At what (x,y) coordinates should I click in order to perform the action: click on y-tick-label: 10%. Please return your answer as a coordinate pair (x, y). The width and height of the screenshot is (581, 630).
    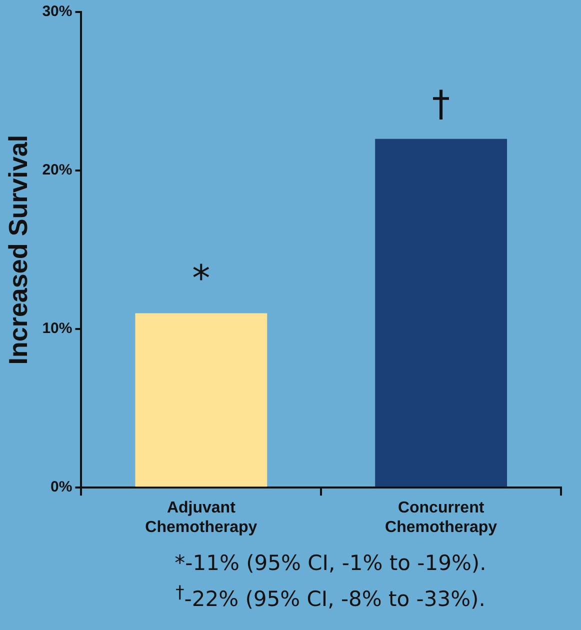
    Looking at the image, I should click on (57, 329).